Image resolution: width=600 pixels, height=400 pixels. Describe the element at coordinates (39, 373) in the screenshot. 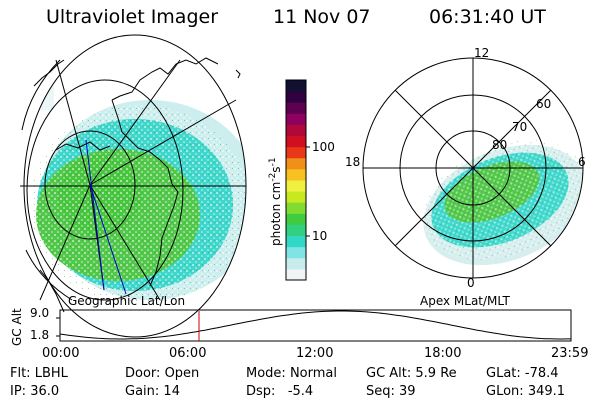

I see `status-filter: Flt: LBHL` at that location.